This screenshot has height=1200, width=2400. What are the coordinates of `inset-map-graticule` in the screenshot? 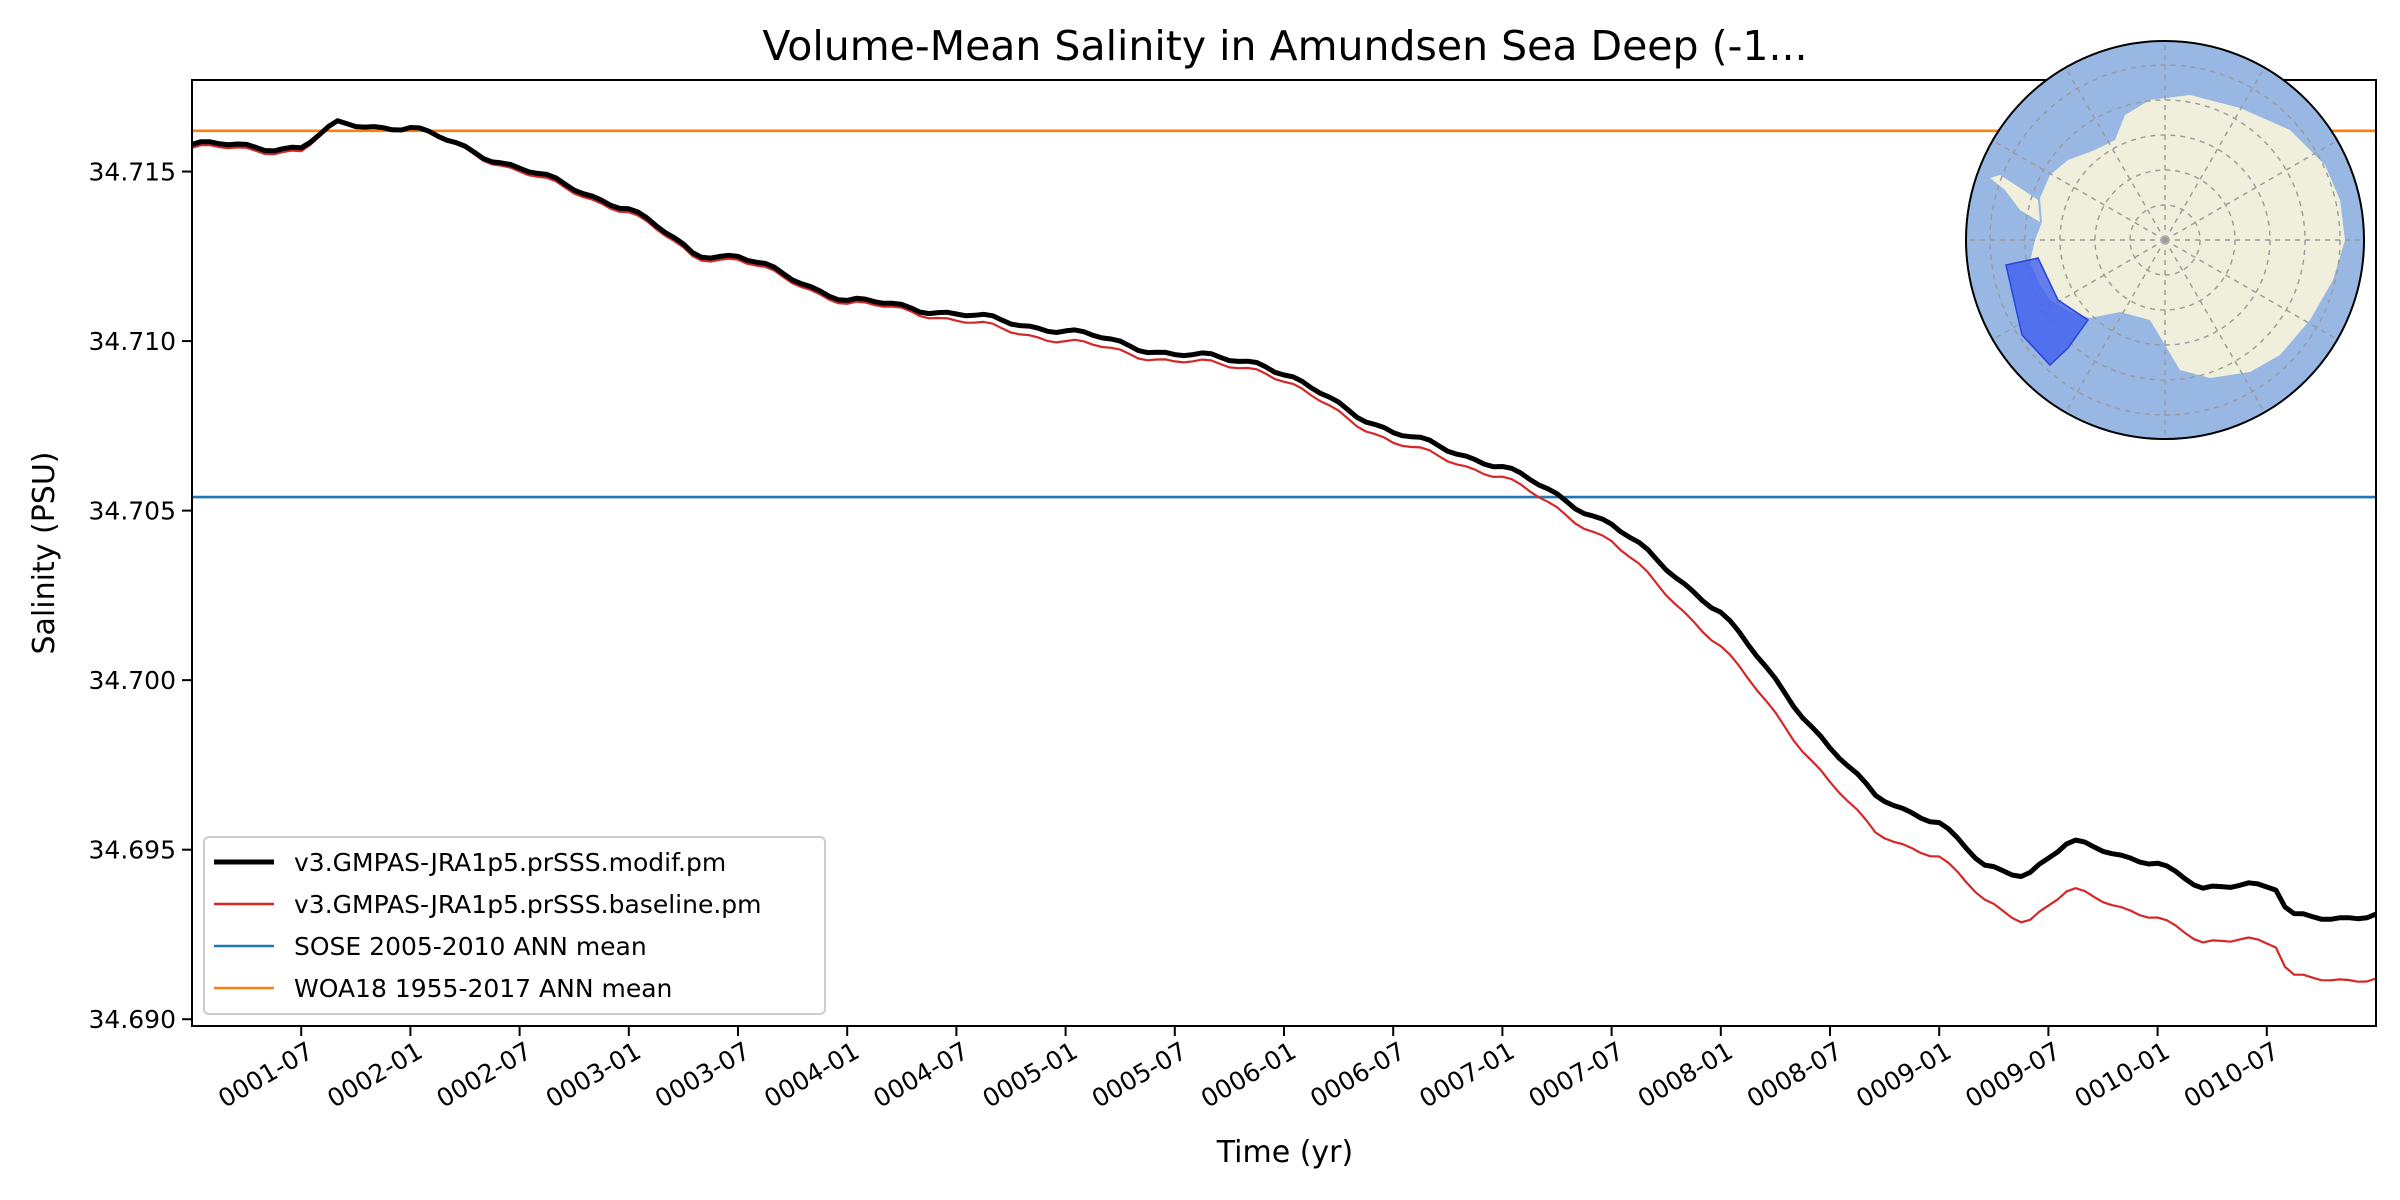 It's located at (2165, 240).